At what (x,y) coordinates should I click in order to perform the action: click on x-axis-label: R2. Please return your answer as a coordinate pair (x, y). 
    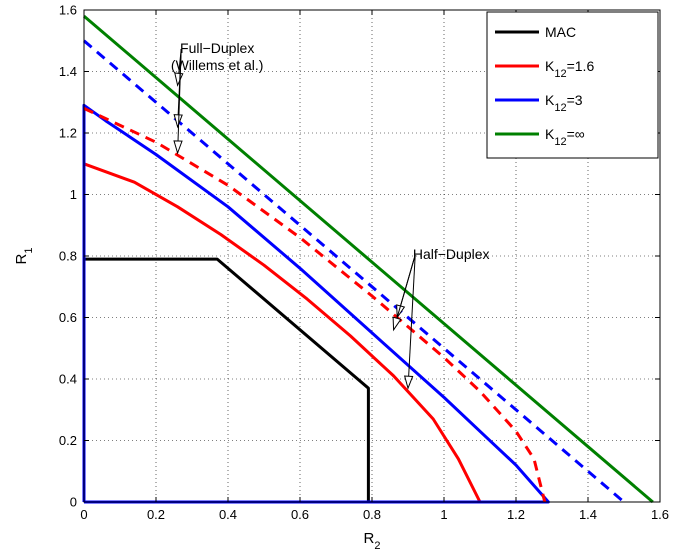
    Looking at the image, I should click on (372, 541).